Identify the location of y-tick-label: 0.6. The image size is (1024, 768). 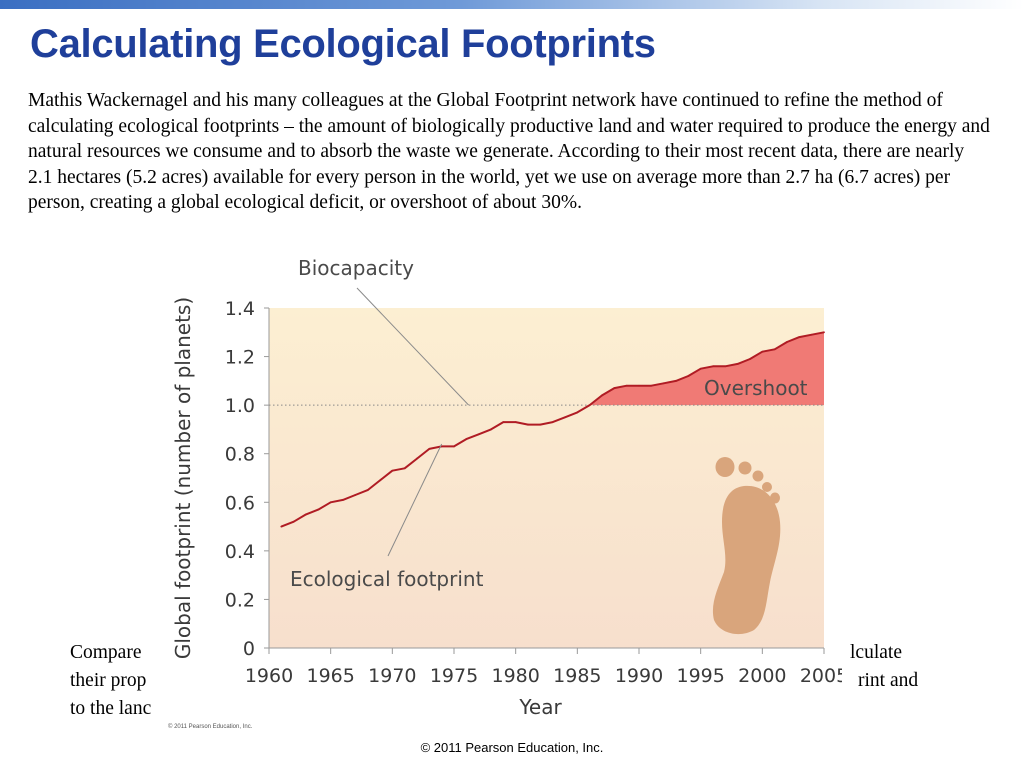
(240, 503).